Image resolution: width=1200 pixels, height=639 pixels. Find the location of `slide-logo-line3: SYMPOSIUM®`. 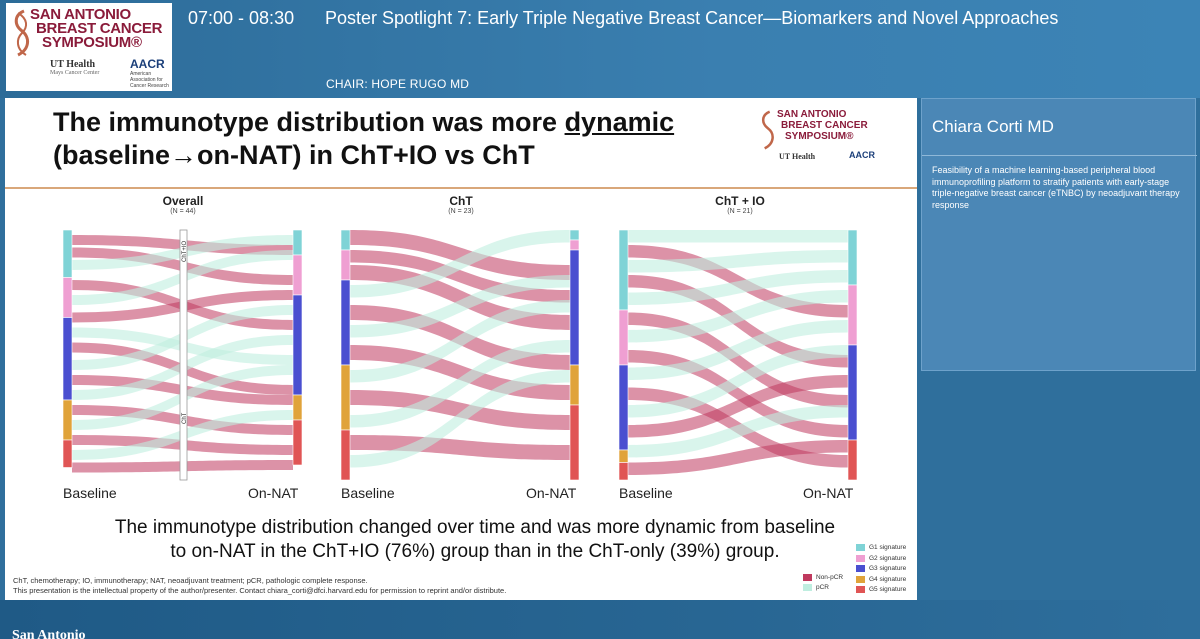

slide-logo-line3: SYMPOSIUM® is located at coordinates (819, 136).